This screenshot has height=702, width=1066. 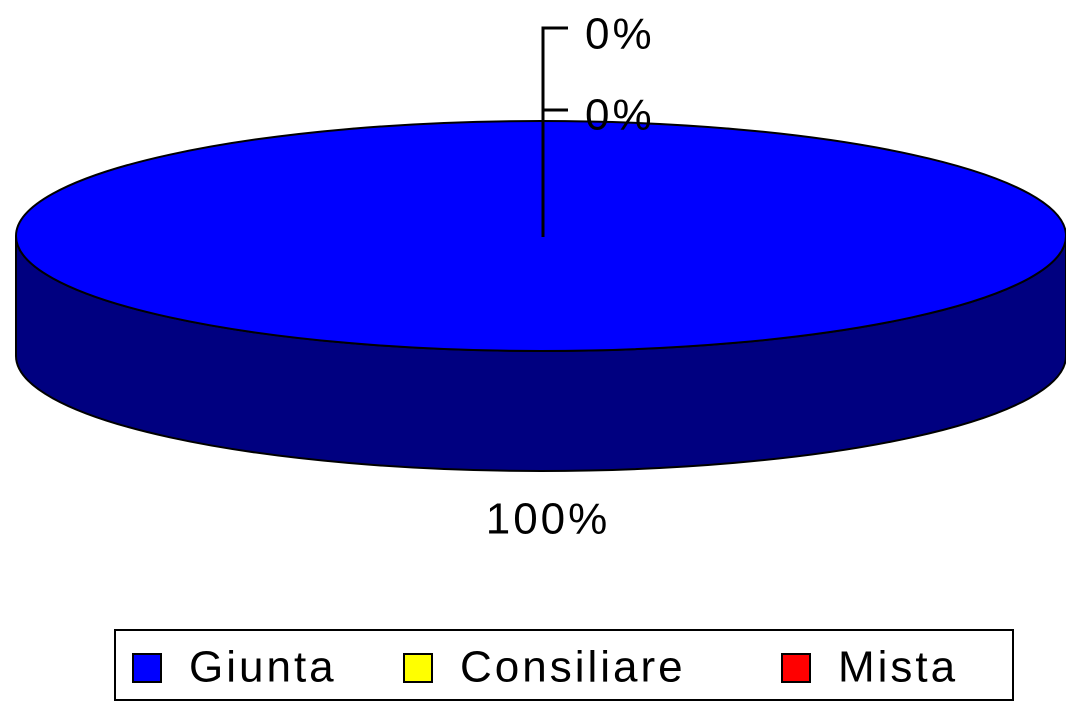 I want to click on legend-box, so click(x=564, y=665).